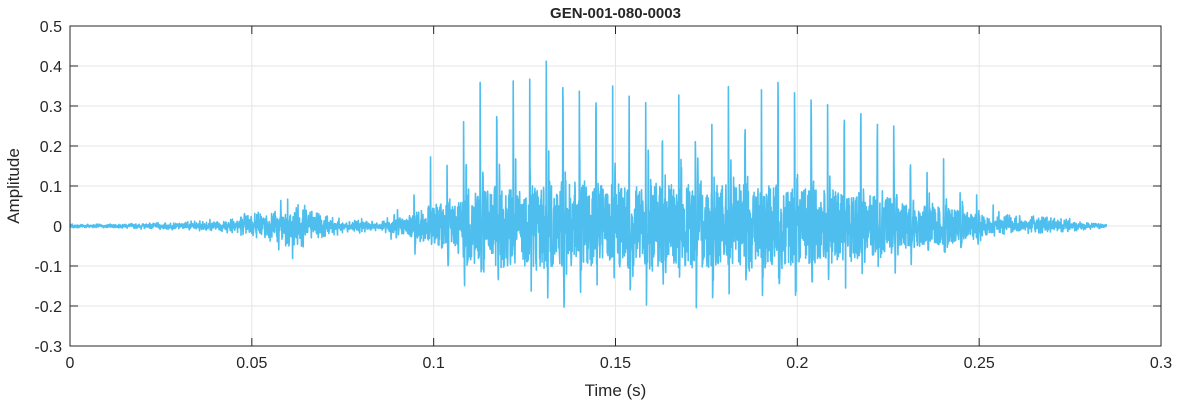  I want to click on y-tick-label-7: 0.4, so click(51, 67).